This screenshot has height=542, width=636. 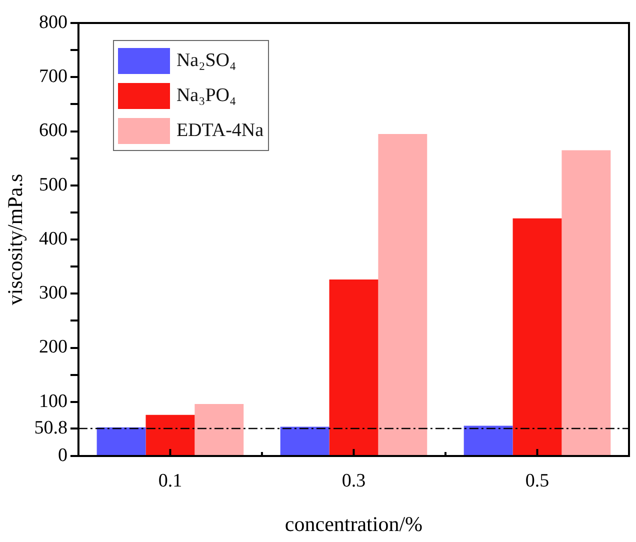 I want to click on y-tick-label: 500, so click(x=53, y=185).